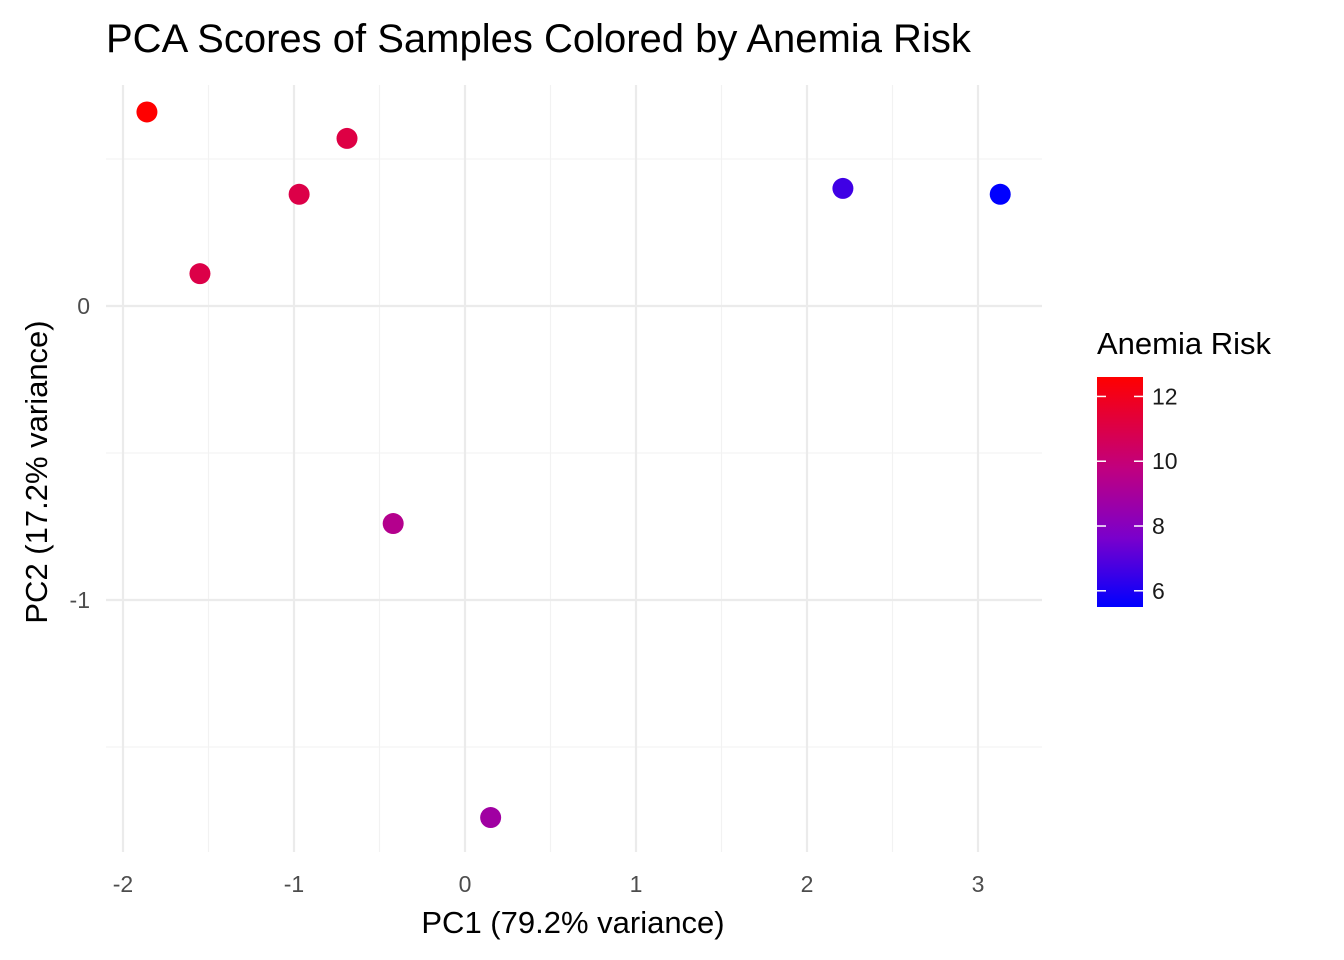 Image resolution: width=1344 pixels, height=960 pixels. What do you see at coordinates (465, 884) in the screenshot?
I see `x-tick-label: 0` at bounding box center [465, 884].